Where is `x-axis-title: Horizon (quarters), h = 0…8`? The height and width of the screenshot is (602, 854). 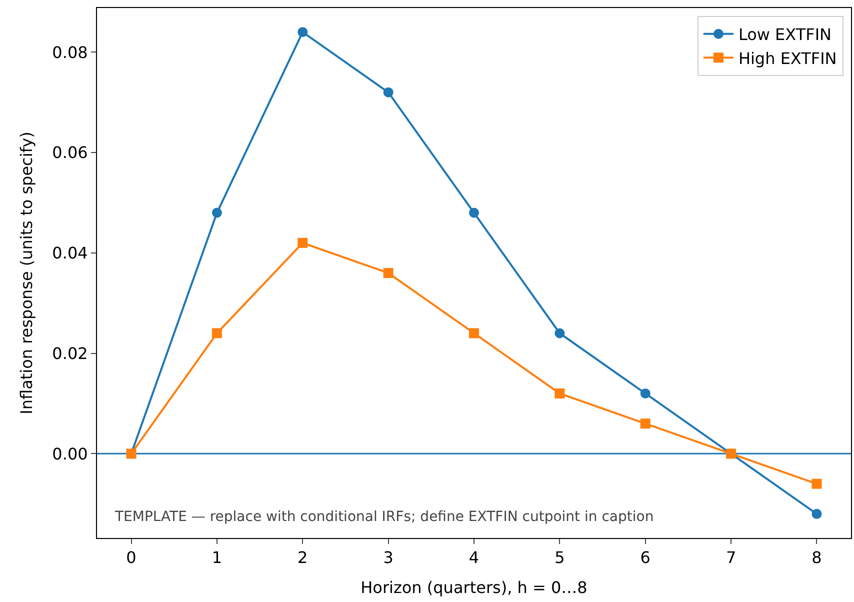 x-axis-title: Horizon (quarters), h = 0…8 is located at coordinates (474, 587).